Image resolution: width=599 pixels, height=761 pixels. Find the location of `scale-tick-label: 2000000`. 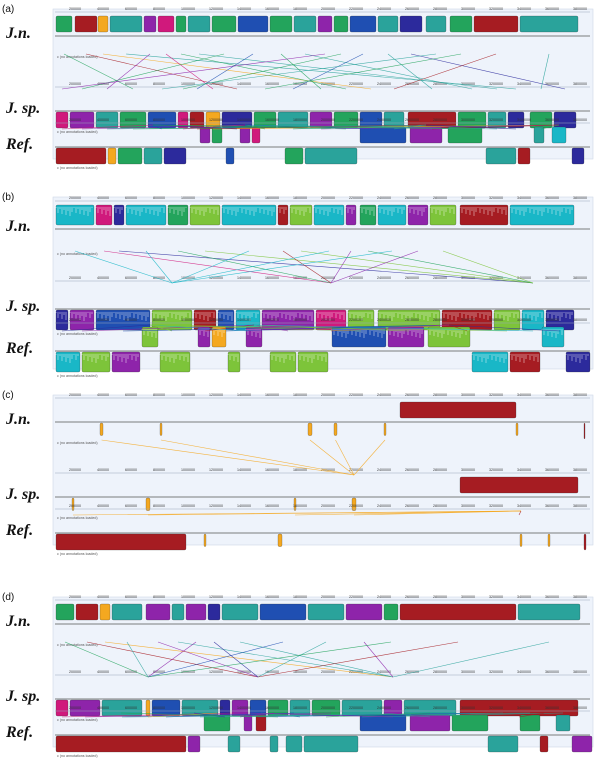

scale-tick-label: 2000000 is located at coordinates (328, 320).